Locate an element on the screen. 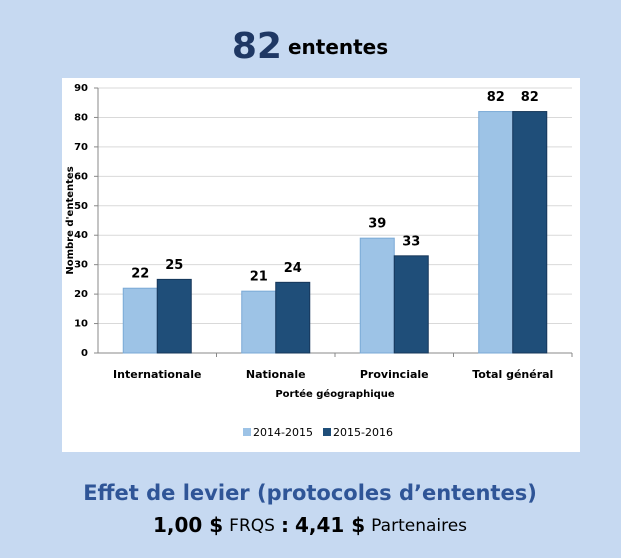  ratio-part: Partenaires is located at coordinates (419, 526).